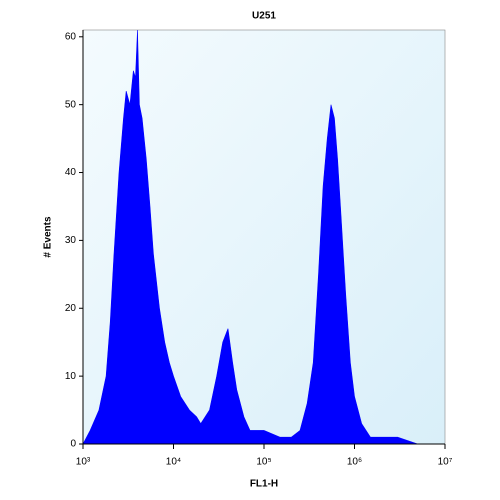 This screenshot has width=500, height=500. What do you see at coordinates (264, 16) in the screenshot?
I see `chart-title: U251` at bounding box center [264, 16].